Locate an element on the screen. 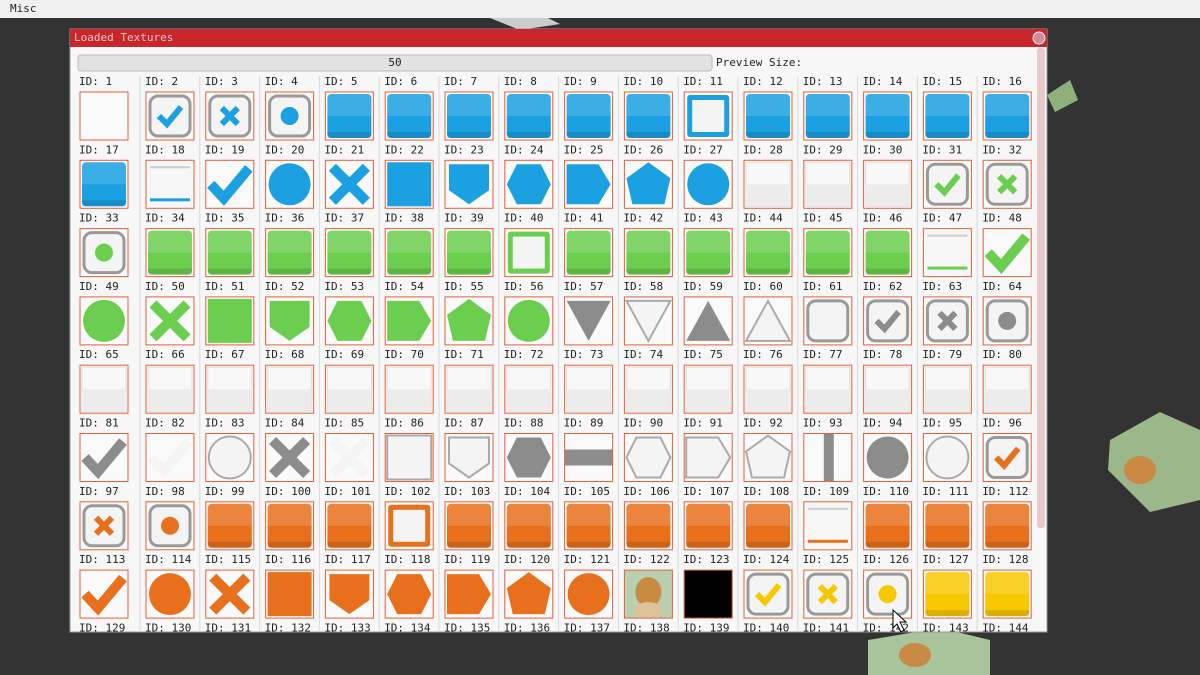  preview-size-slider is located at coordinates (395, 63).